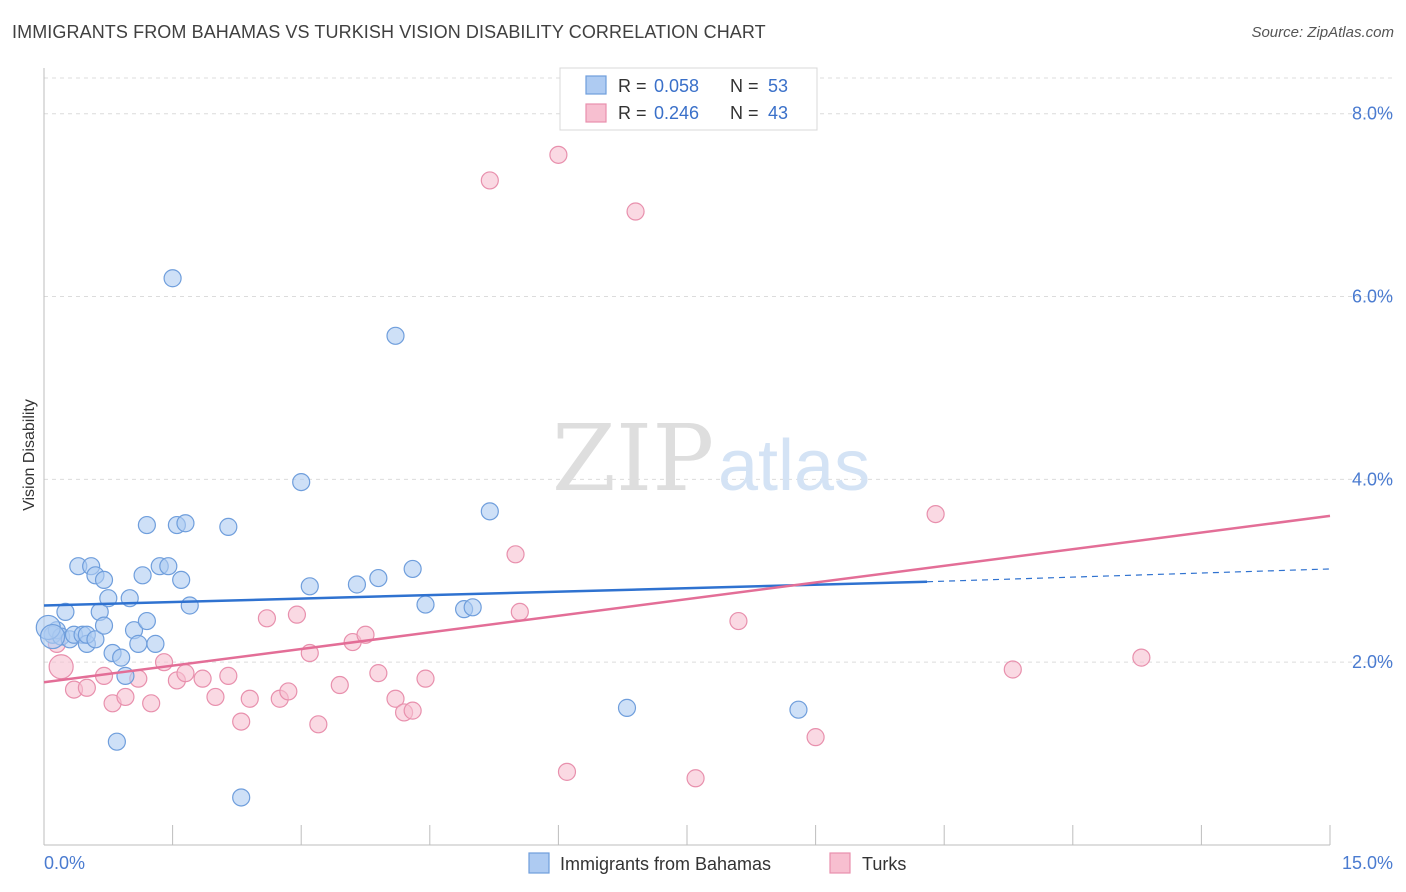 The width and height of the screenshot is (1406, 892). What do you see at coordinates (1372, 479) in the screenshot?
I see `y-tick-label-1: 4.0%` at bounding box center [1372, 479].